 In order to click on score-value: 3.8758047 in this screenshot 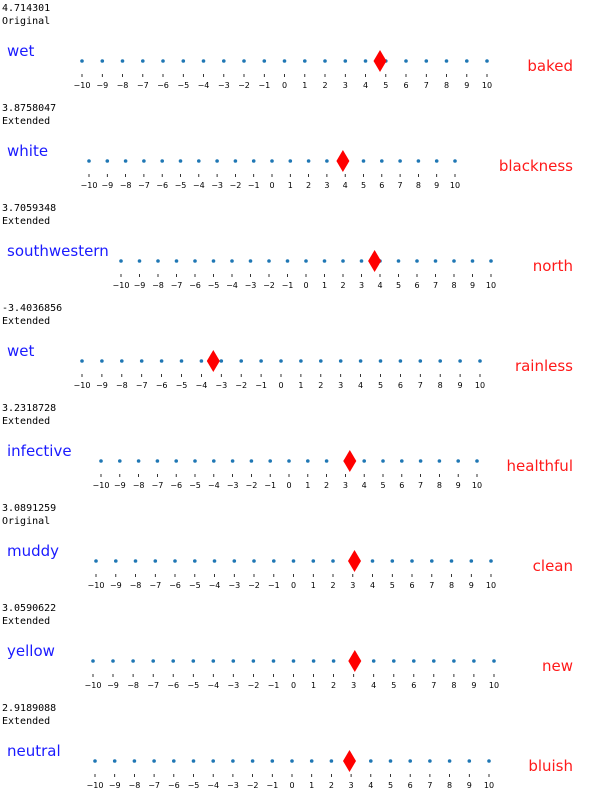, I will do `click(29, 108)`.